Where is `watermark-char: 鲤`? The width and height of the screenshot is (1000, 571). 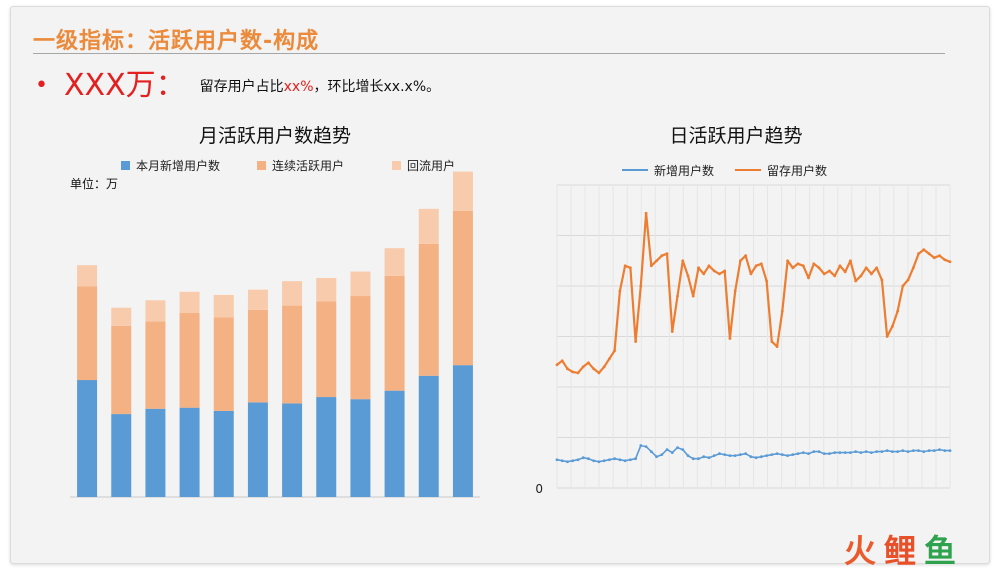
watermark-char: 鲤 is located at coordinates (899, 551).